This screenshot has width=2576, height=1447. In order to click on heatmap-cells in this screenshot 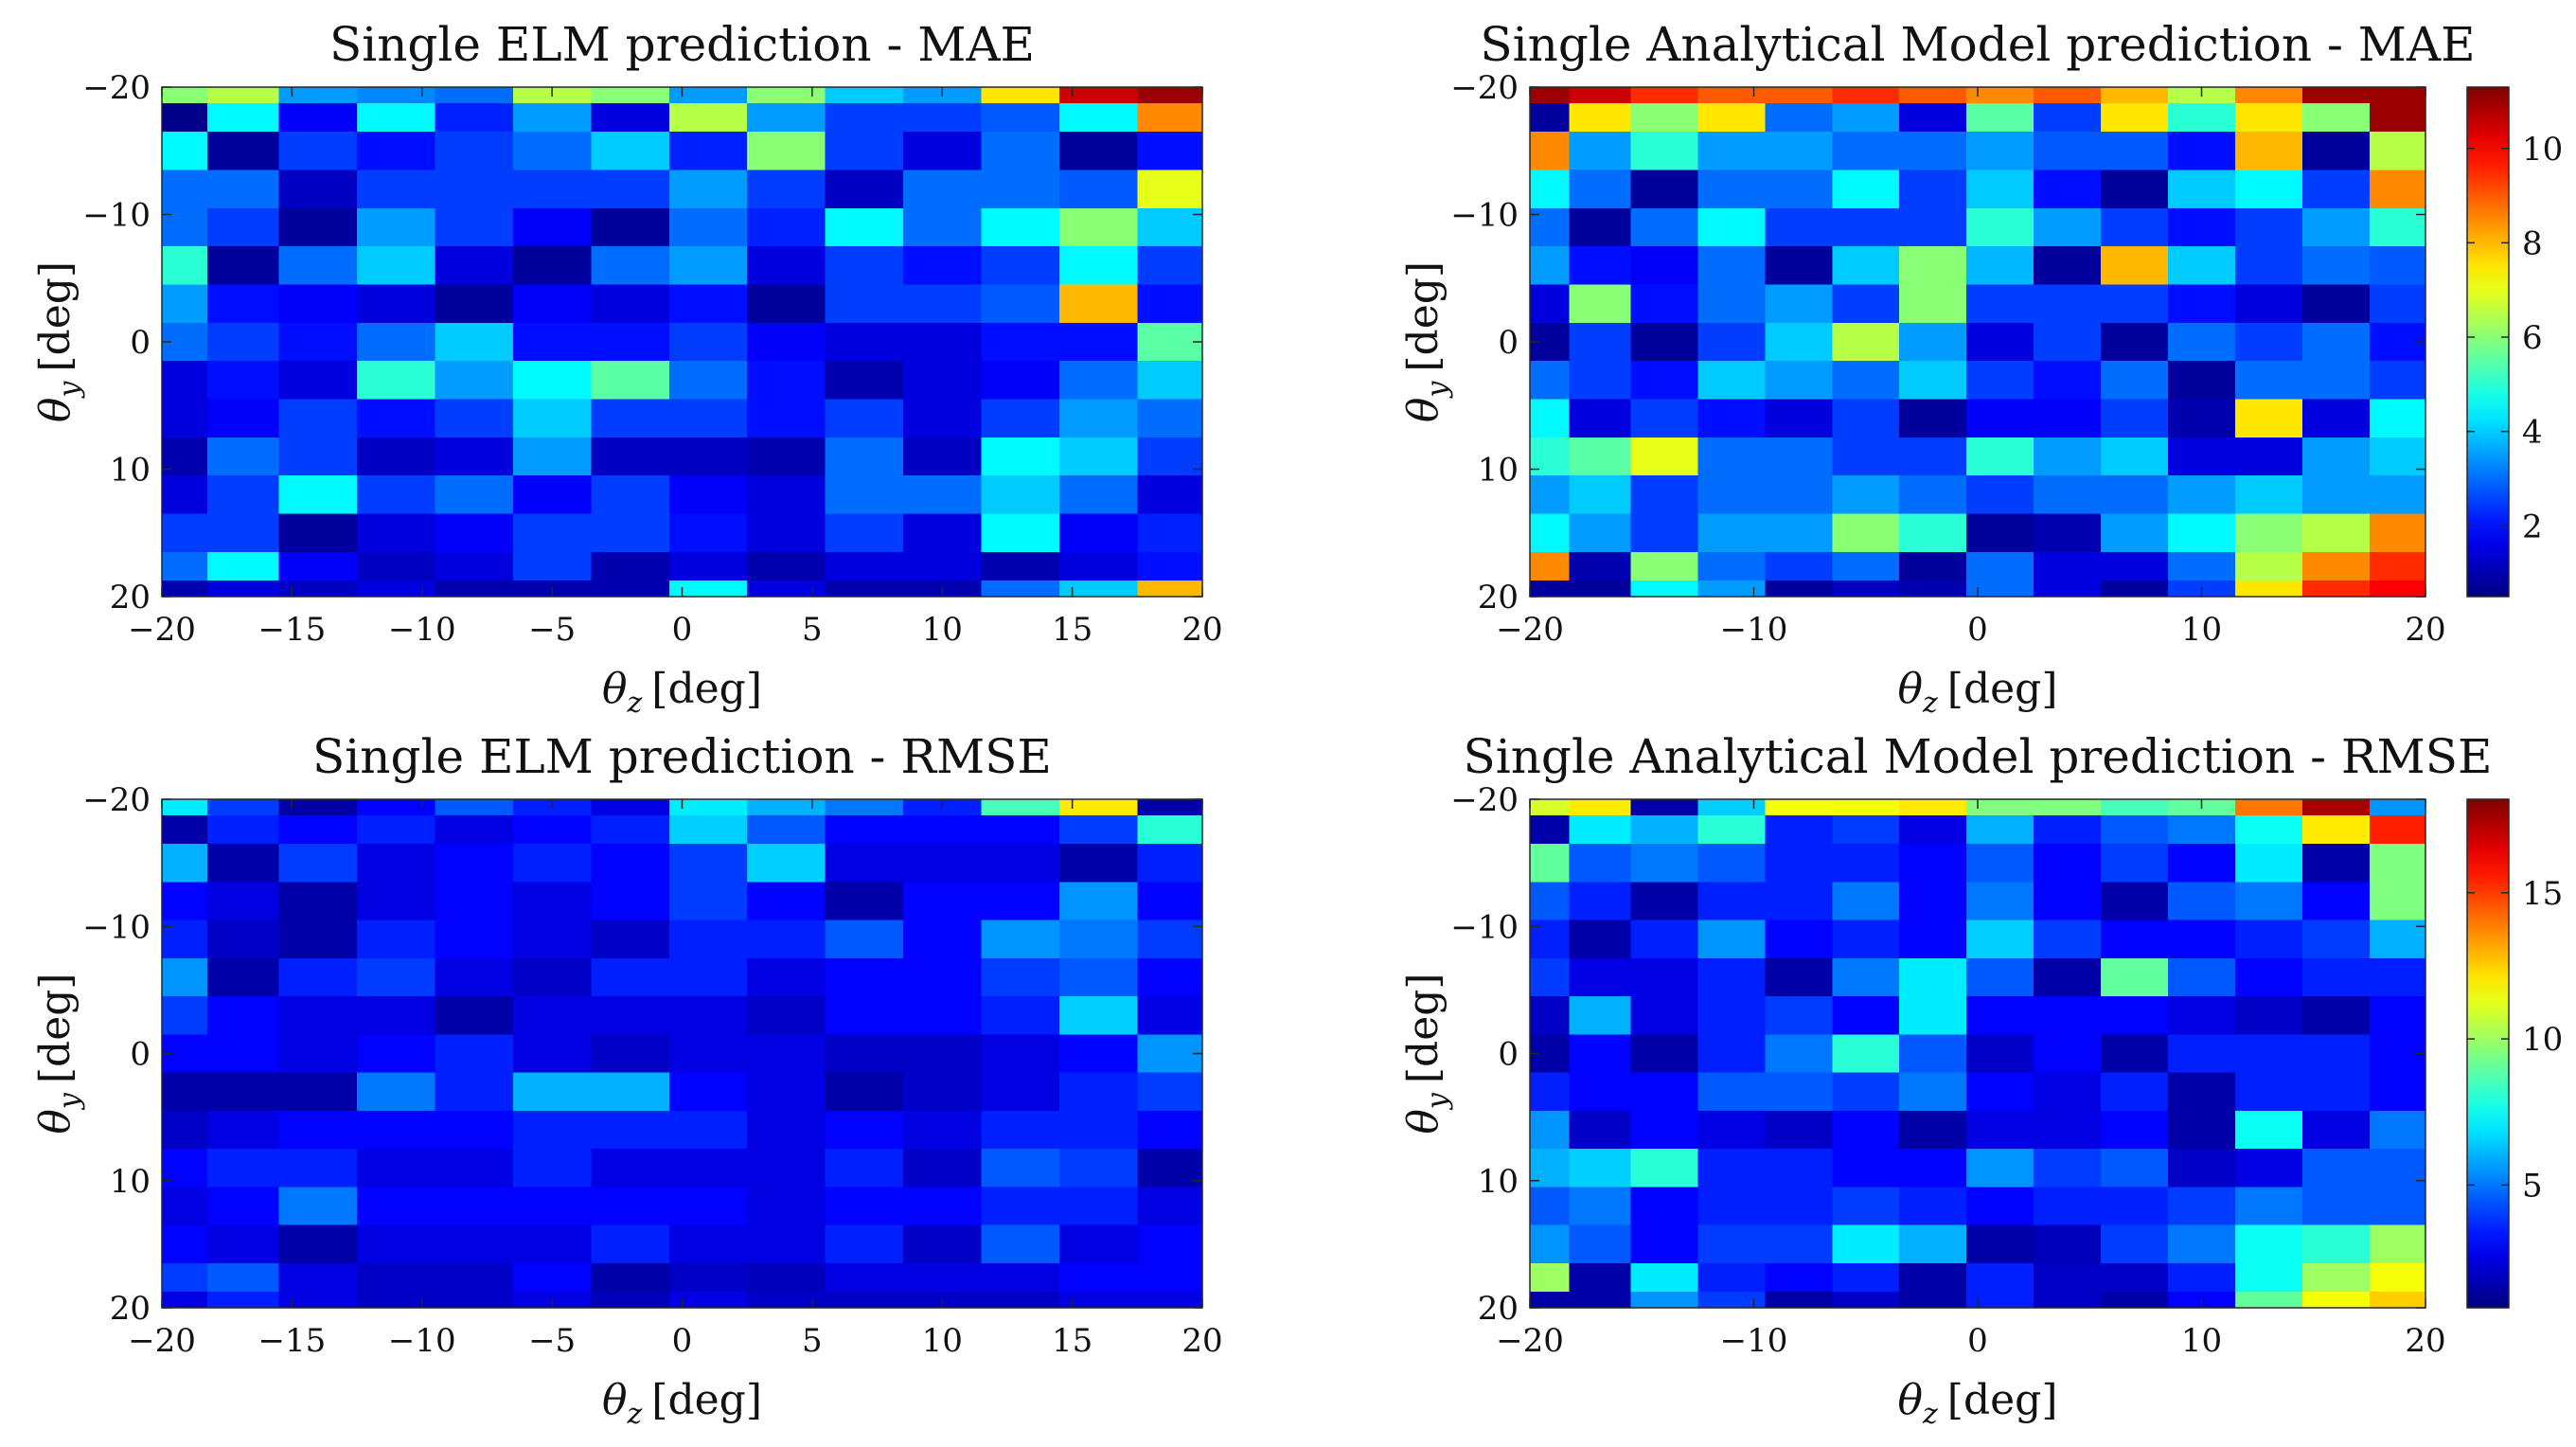, I will do `click(683, 342)`.